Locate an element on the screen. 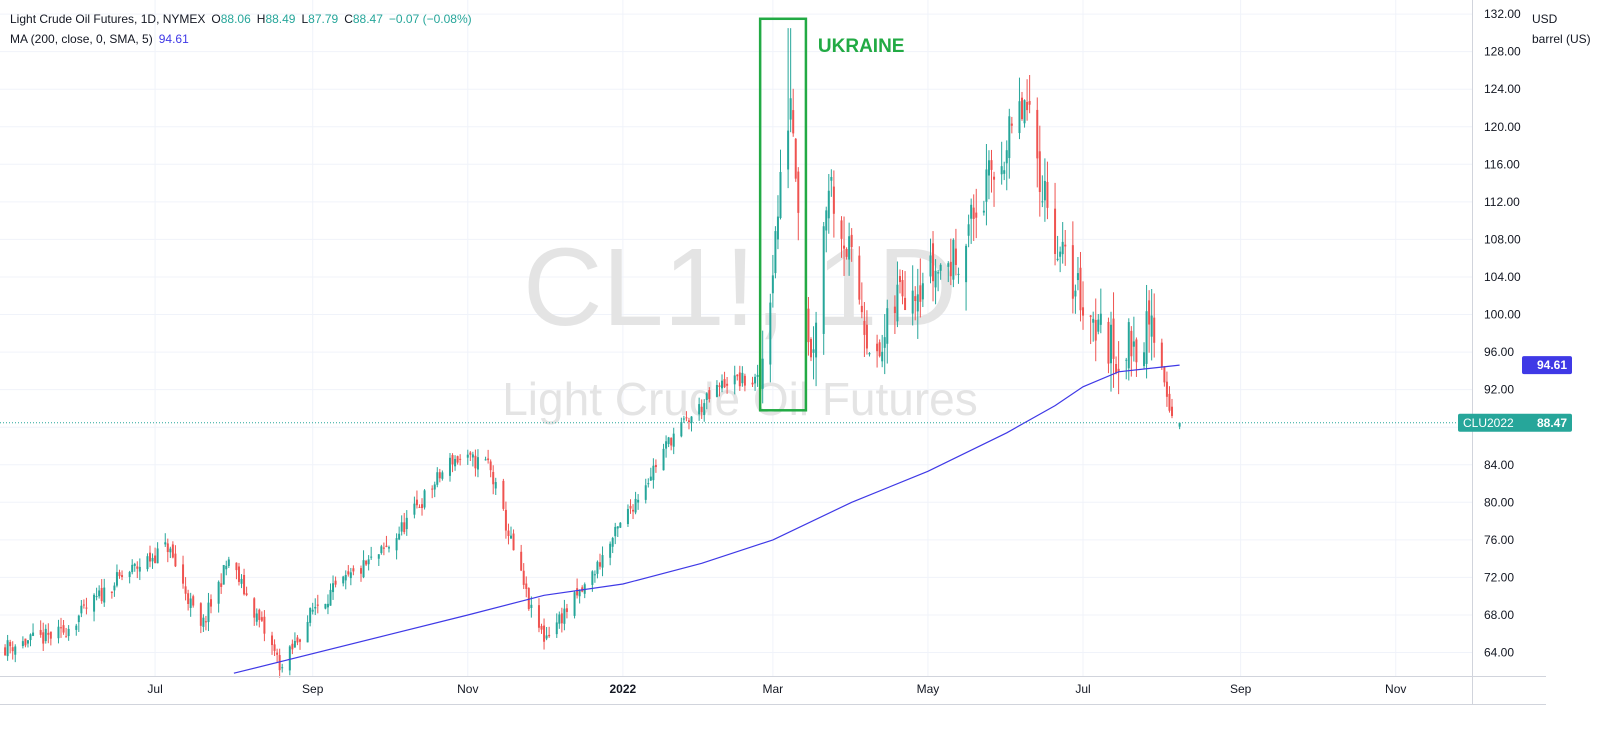 The height and width of the screenshot is (740, 1620). legend-o-label: O is located at coordinates (216, 19).